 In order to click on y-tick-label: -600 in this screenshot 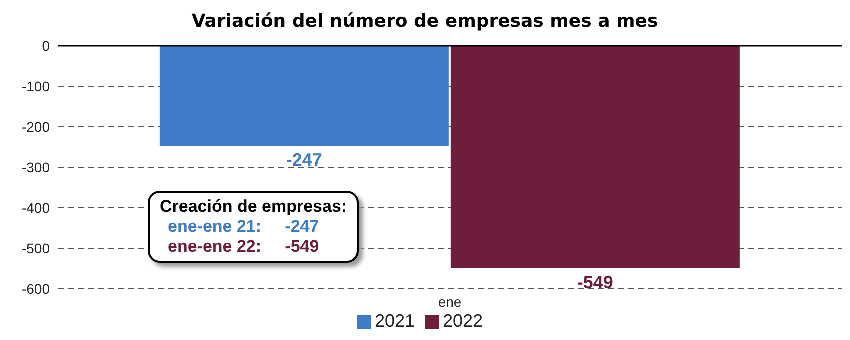, I will do `click(36, 288)`.